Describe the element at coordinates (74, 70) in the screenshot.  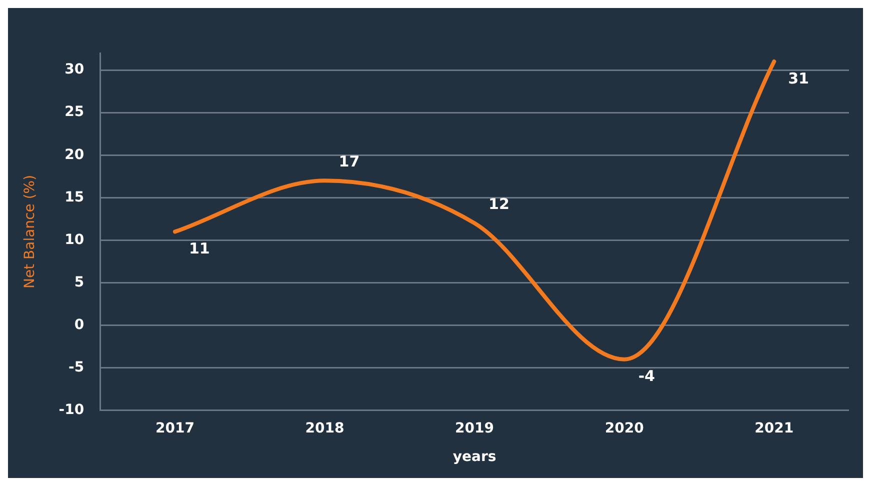
I see `y-tick-label: 30` at that location.